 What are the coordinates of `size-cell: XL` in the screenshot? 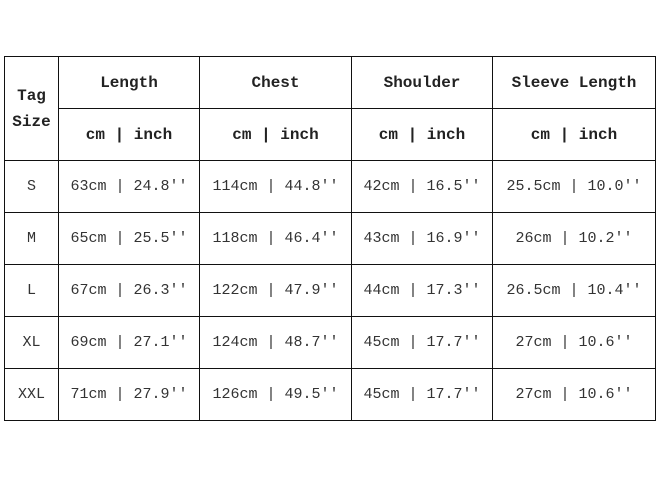 It's located at (31, 342).